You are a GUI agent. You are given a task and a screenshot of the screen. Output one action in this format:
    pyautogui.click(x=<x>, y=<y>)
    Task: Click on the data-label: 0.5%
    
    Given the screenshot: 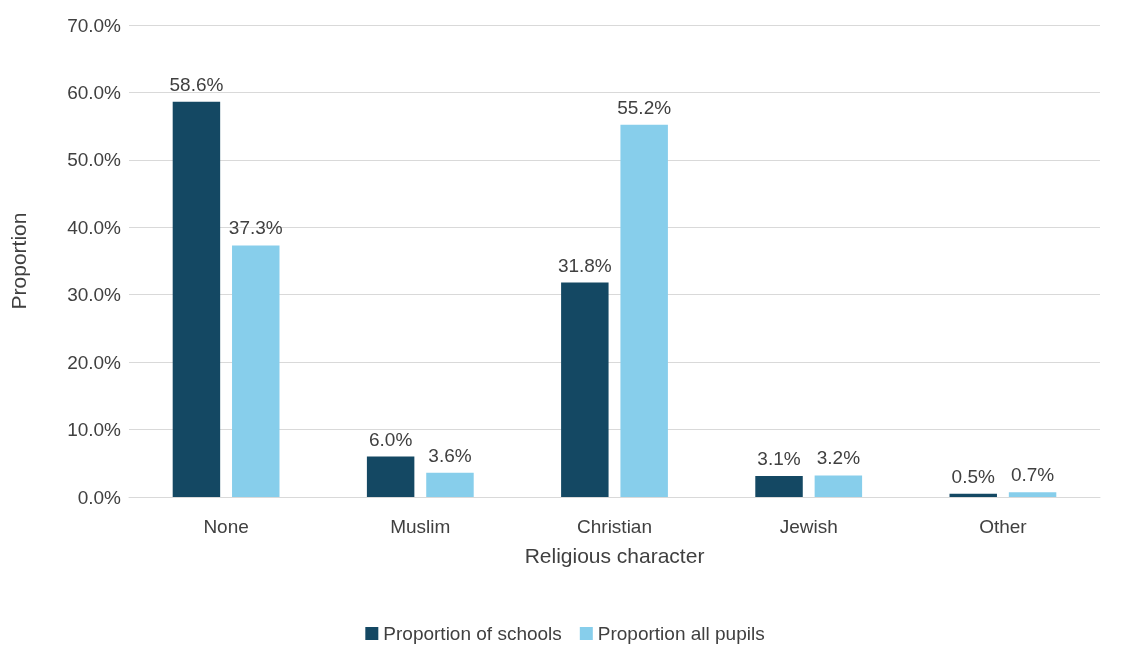 What is the action you would take?
    pyautogui.click(x=973, y=476)
    